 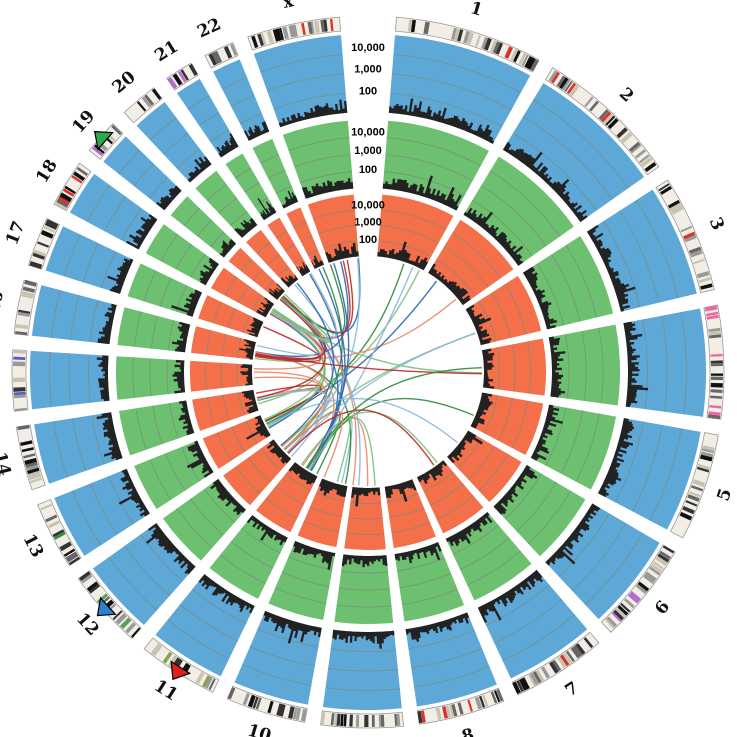 What do you see at coordinates (4, 302) in the screenshot?
I see `chromosome-label: 16` at bounding box center [4, 302].